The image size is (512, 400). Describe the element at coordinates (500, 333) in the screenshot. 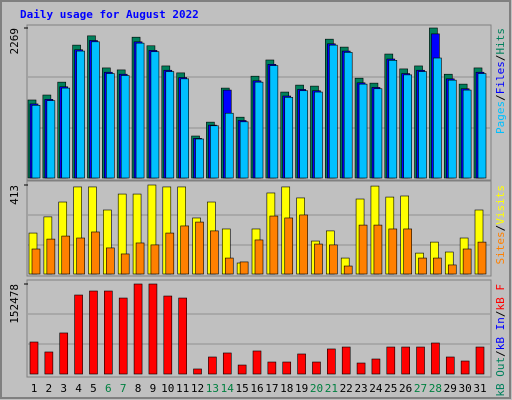

I see `legend-entry: kB In` at that location.